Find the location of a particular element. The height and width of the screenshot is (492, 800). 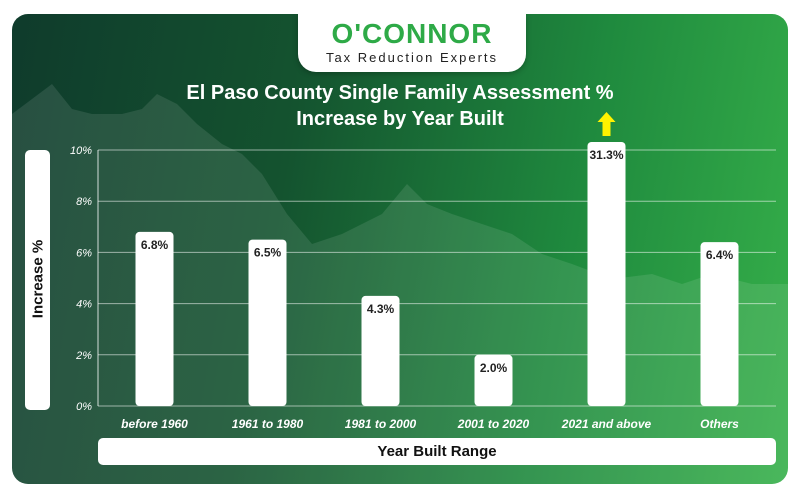

y-tick-label: 0% is located at coordinates (84, 407).